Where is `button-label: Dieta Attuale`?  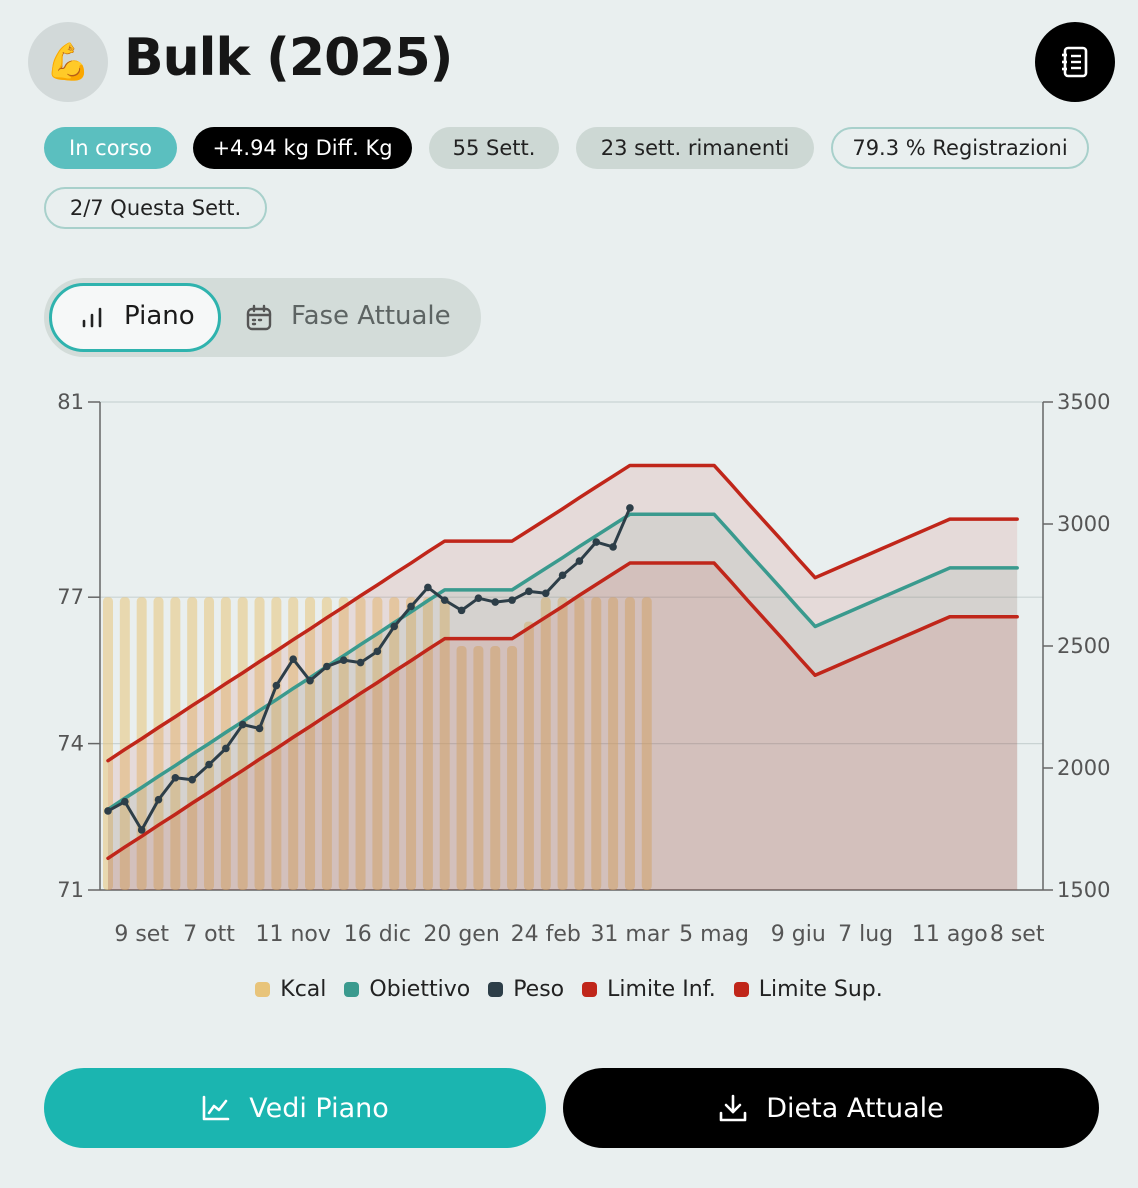
button-label: Dieta Attuale is located at coordinates (855, 1108).